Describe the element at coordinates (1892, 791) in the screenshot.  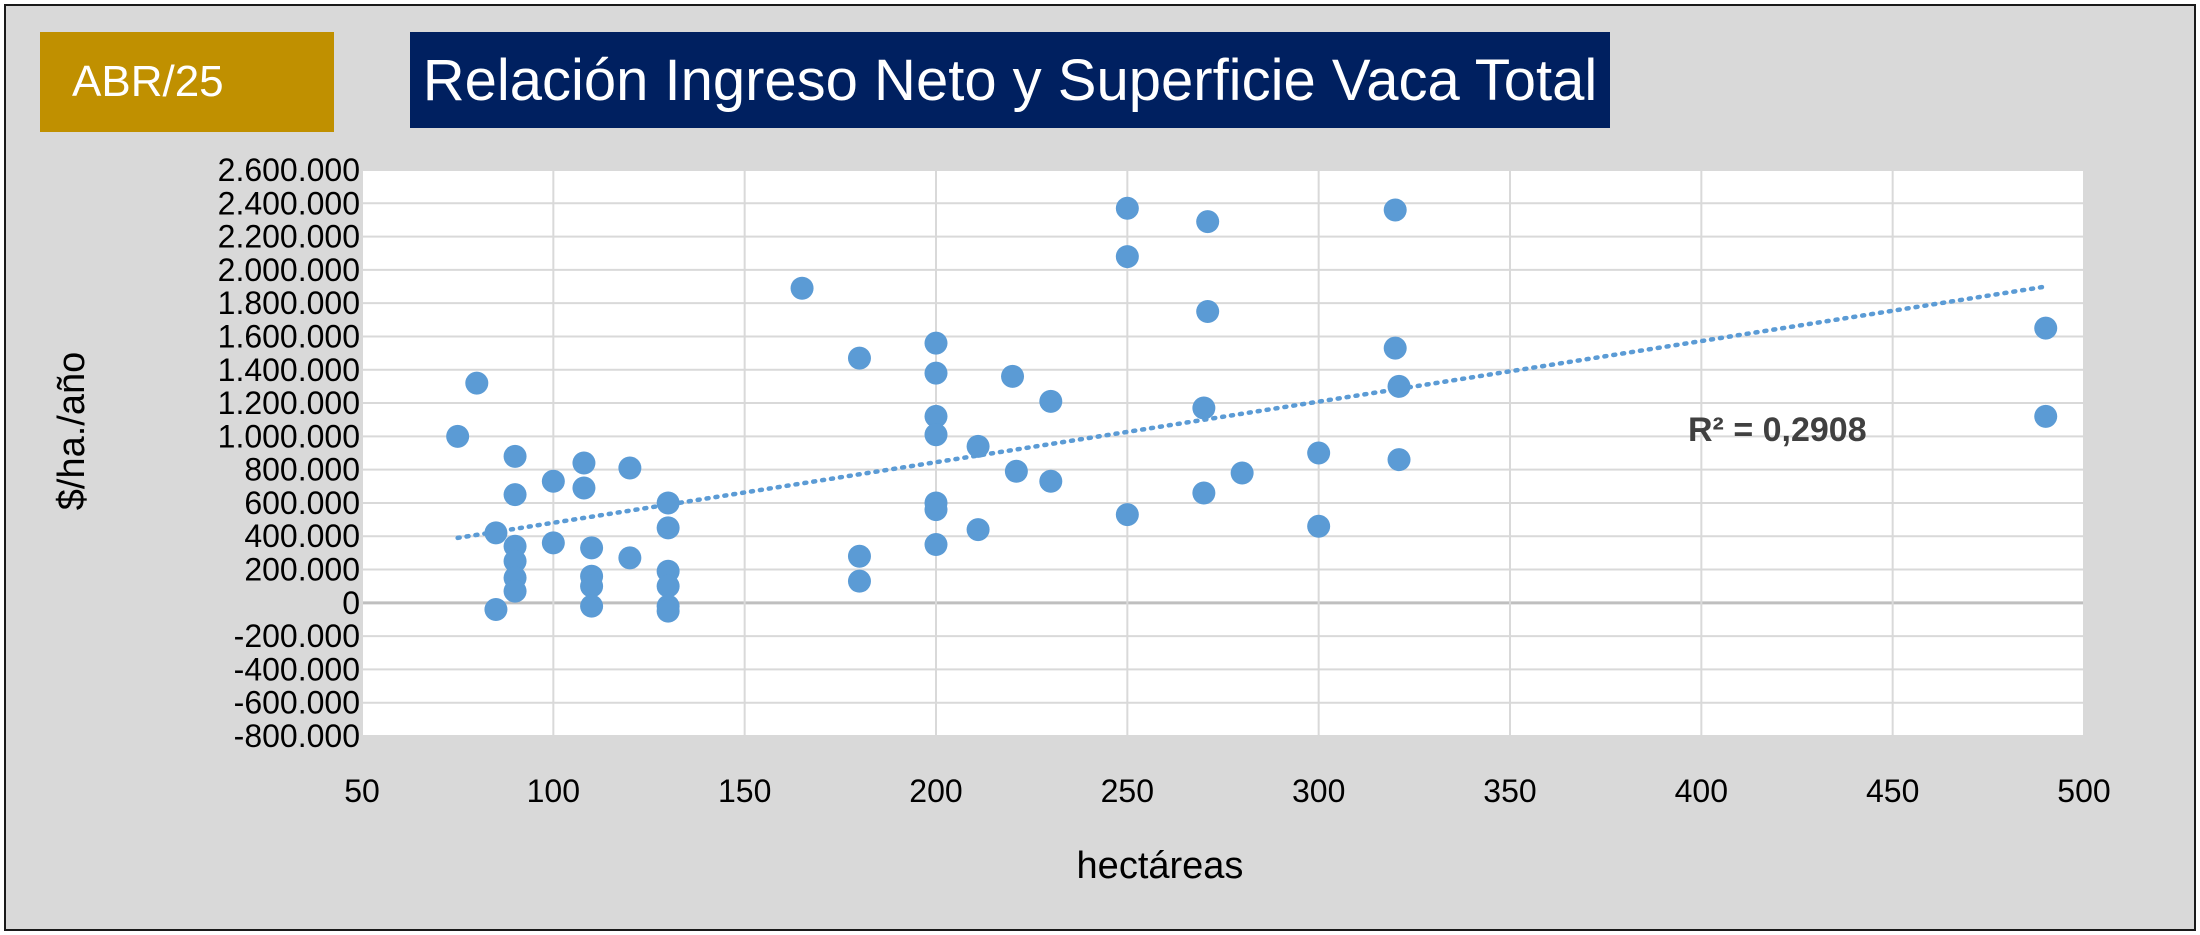
I see `x-tick-label: 450` at that location.